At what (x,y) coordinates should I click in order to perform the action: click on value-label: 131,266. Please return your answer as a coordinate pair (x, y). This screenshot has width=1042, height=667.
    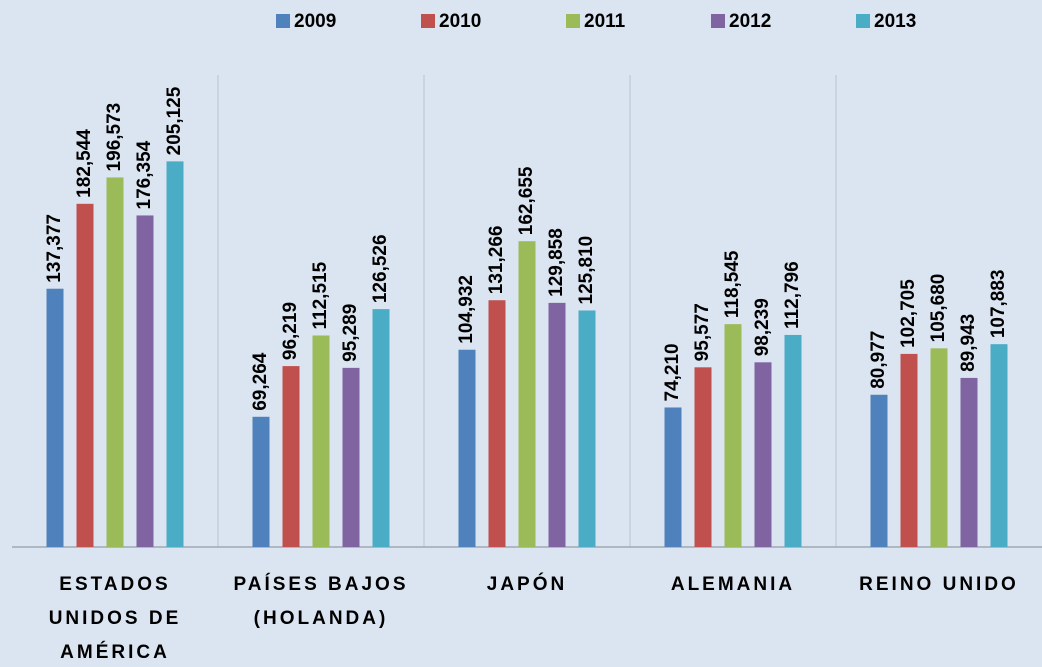
    Looking at the image, I should click on (496, 260).